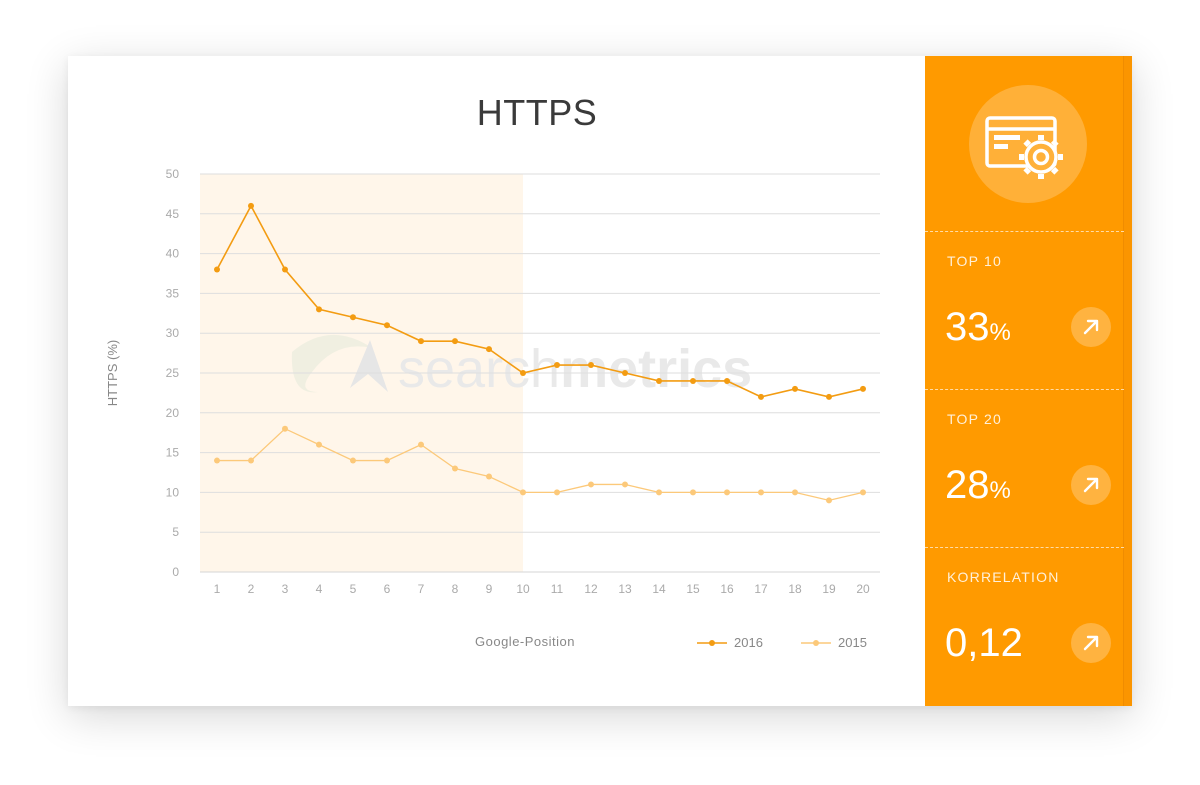 Image resolution: width=1200 pixels, height=785 pixels. I want to click on y-tick-label: 30, so click(173, 333).